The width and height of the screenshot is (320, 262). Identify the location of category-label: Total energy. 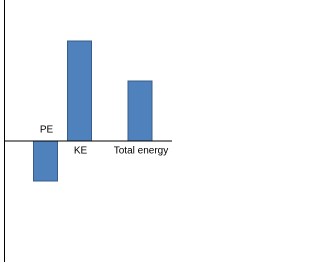
(141, 151).